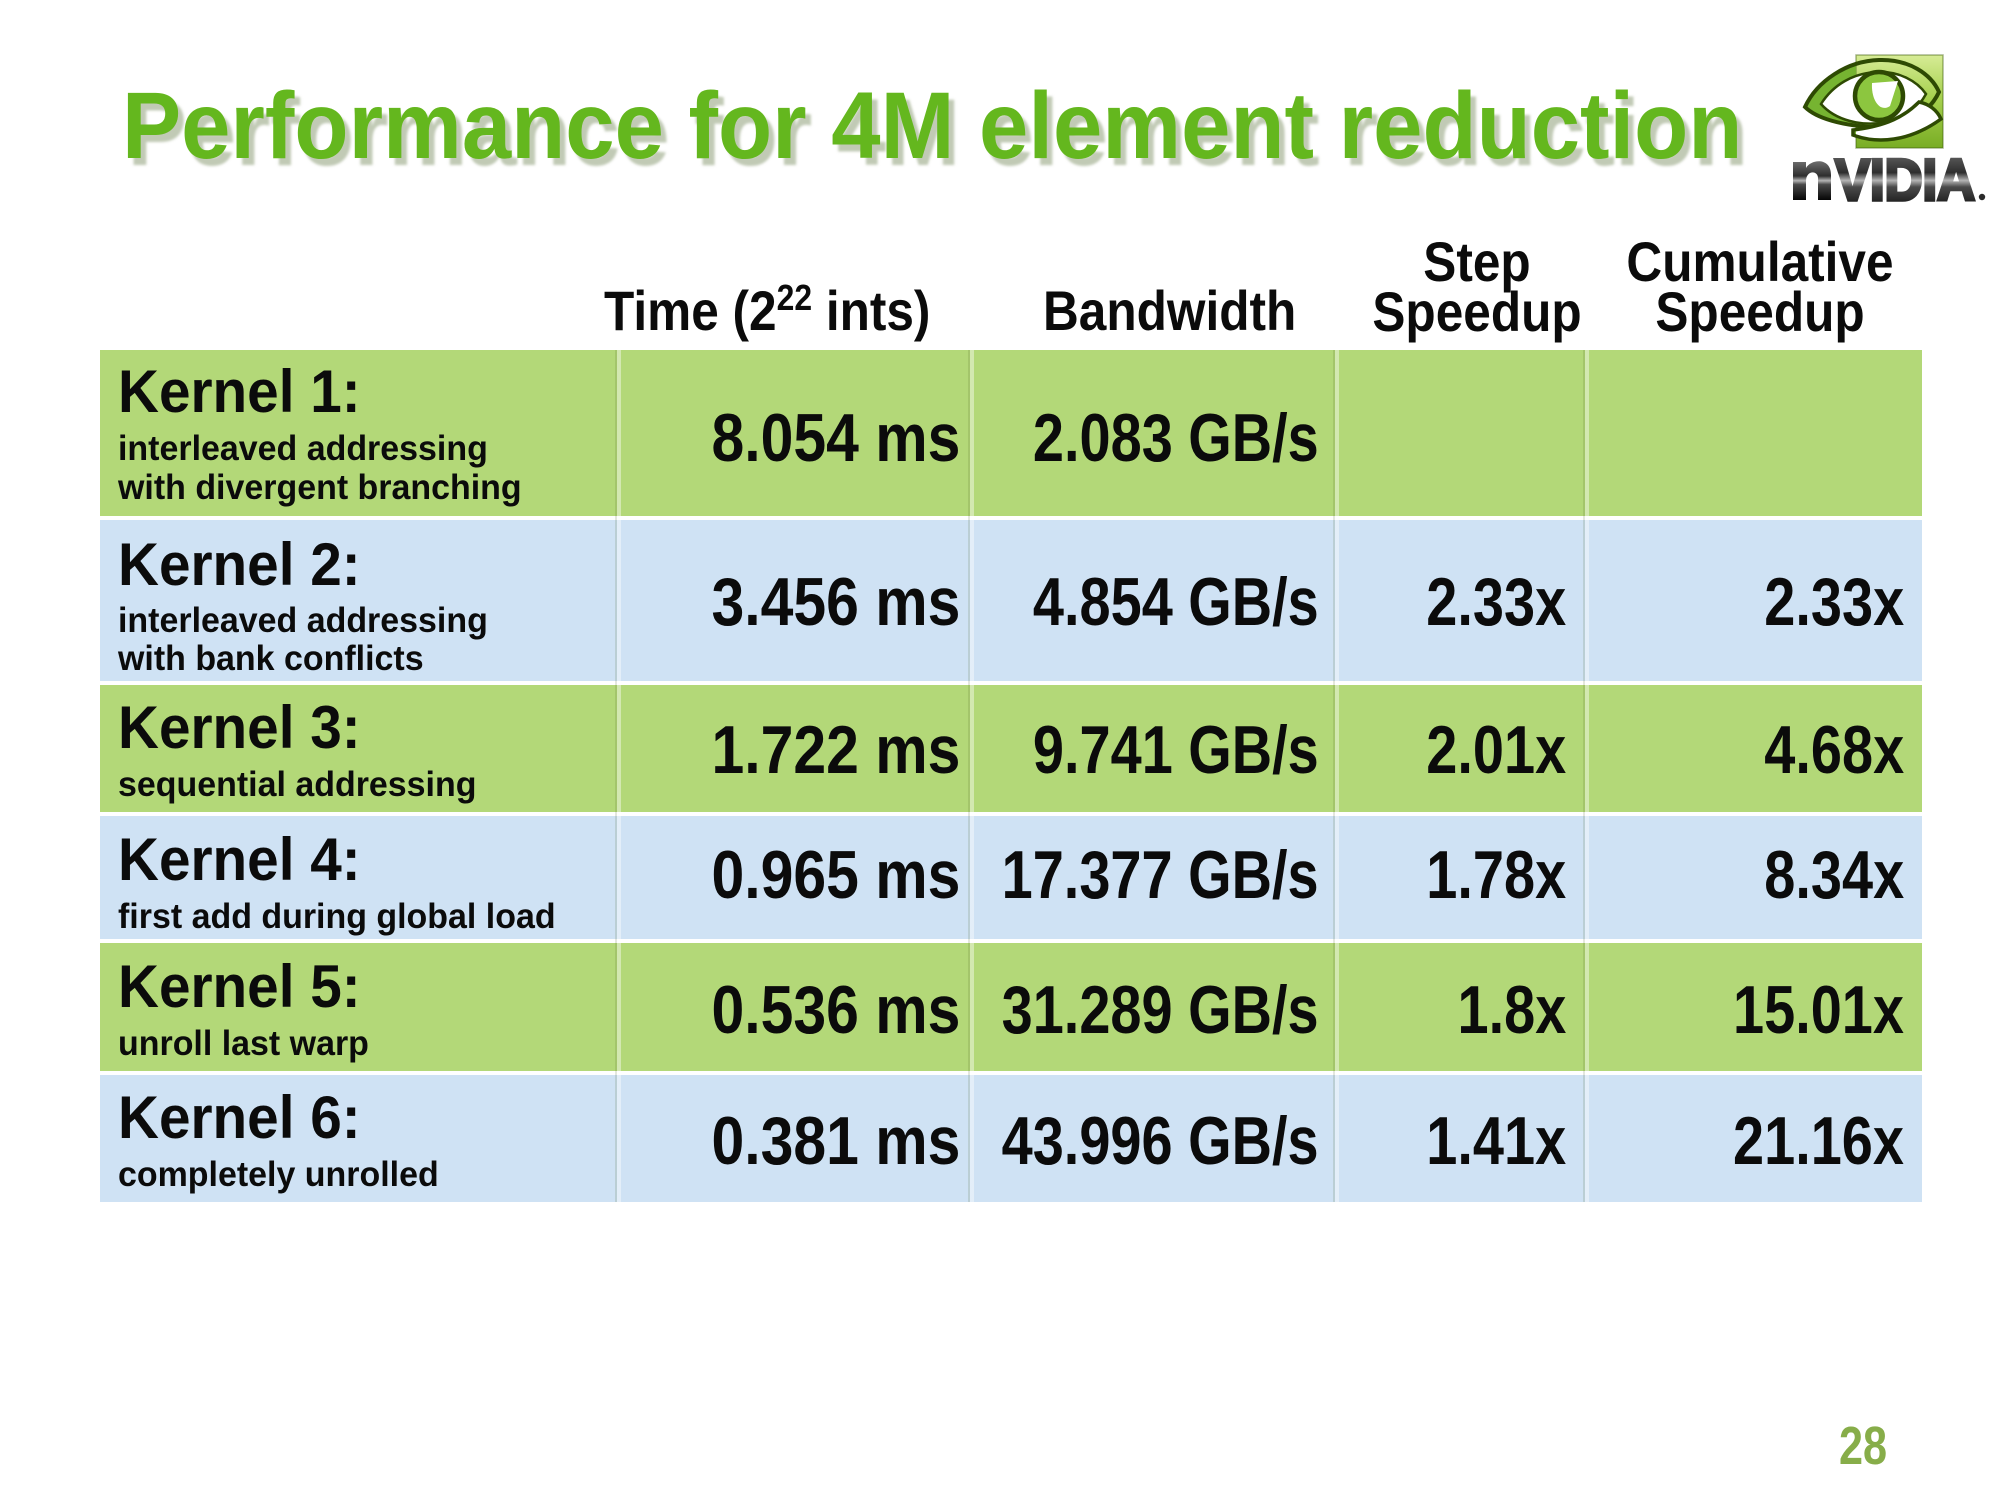  I want to click on svg-text: VIDIA, so click(1905, 180).